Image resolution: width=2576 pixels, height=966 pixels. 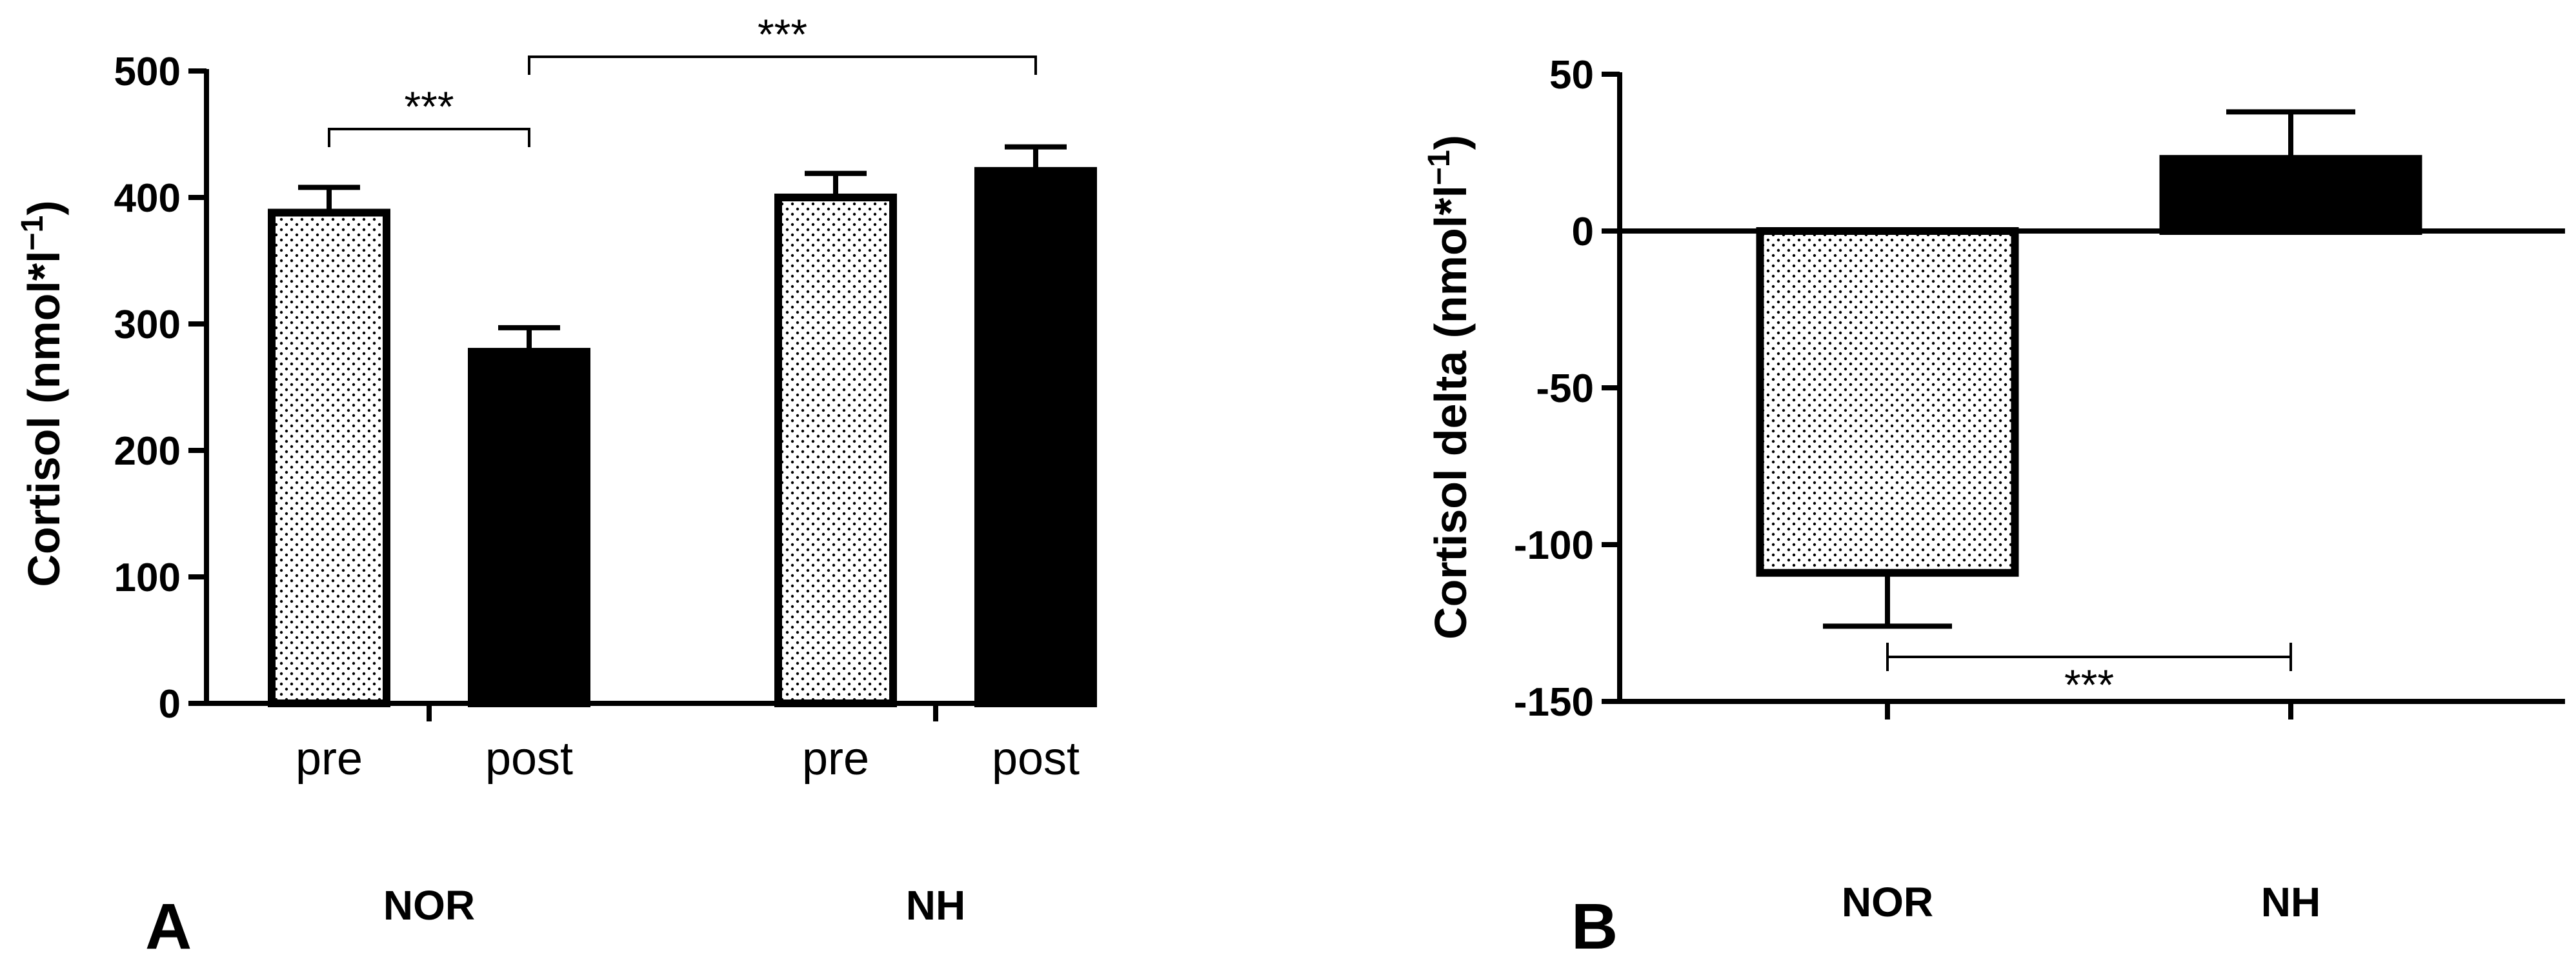 I want to click on y-tick-label: 200, so click(x=147, y=452).